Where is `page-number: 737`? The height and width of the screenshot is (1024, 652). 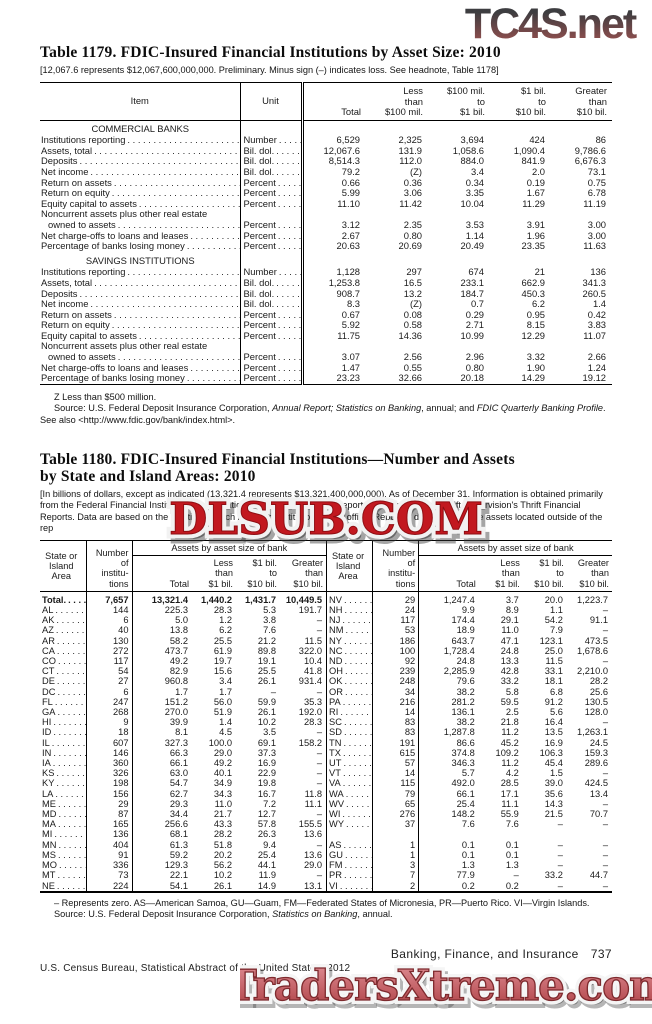
page-number: 737 is located at coordinates (601, 954).